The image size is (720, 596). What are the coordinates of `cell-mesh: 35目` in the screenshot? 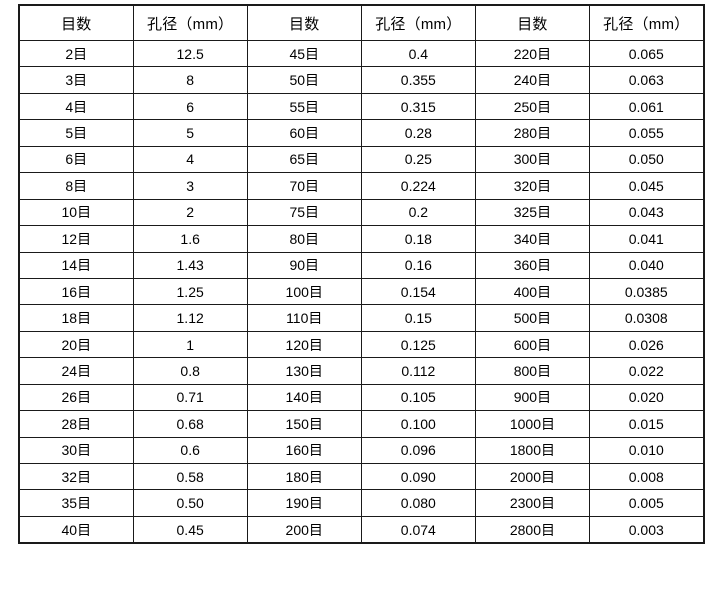 It's located at (76, 503).